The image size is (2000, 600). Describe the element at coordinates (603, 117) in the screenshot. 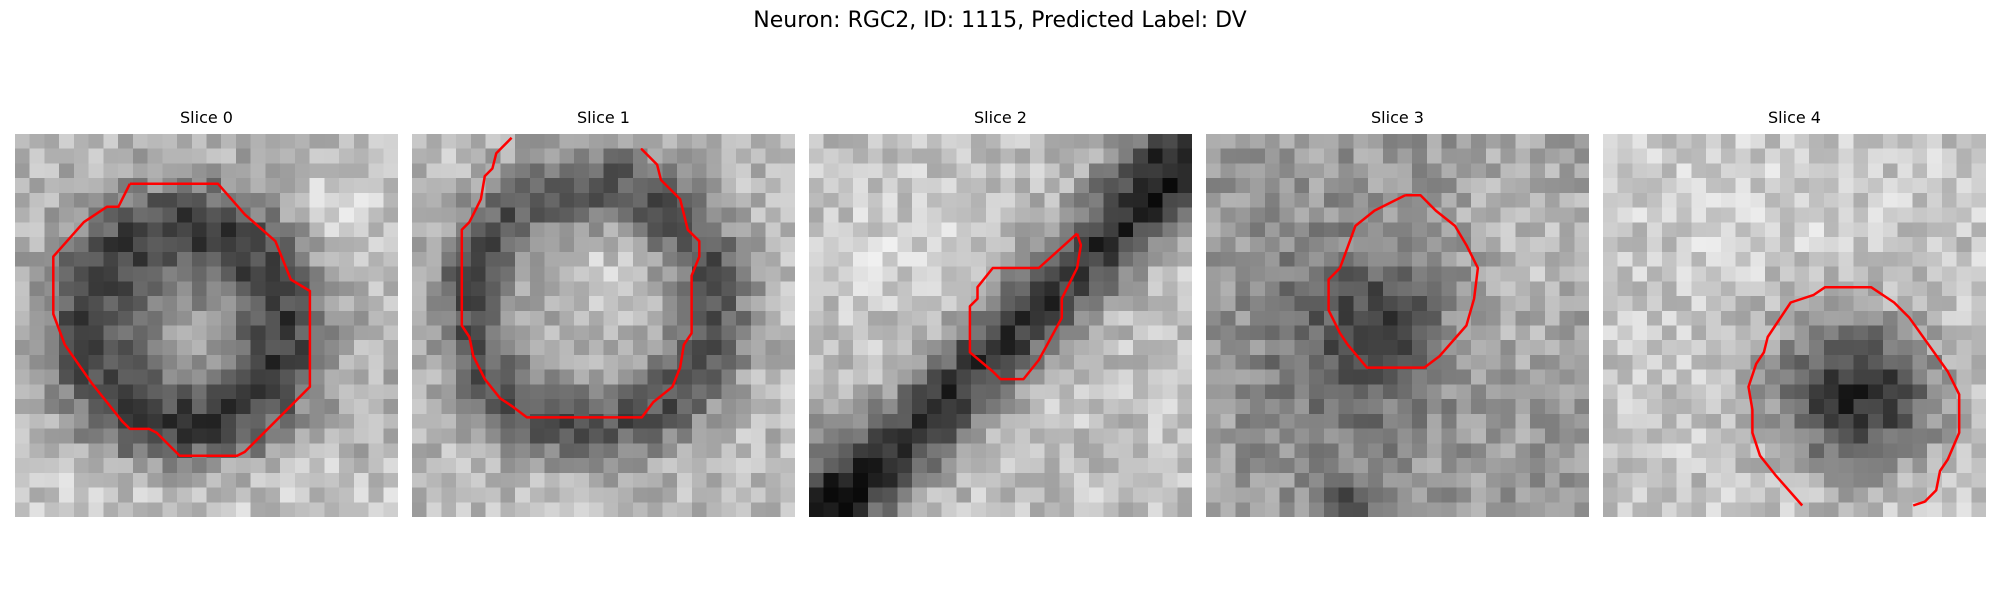

I see `slice-title: Slice 1` at that location.